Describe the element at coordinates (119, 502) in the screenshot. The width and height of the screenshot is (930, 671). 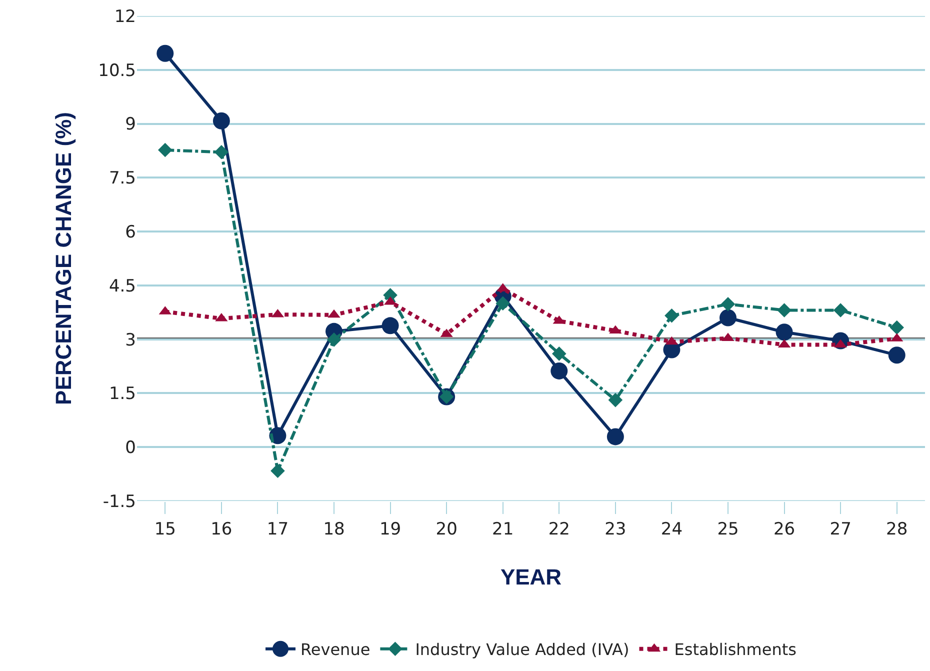
I see `y-tick-label: -1.5` at that location.